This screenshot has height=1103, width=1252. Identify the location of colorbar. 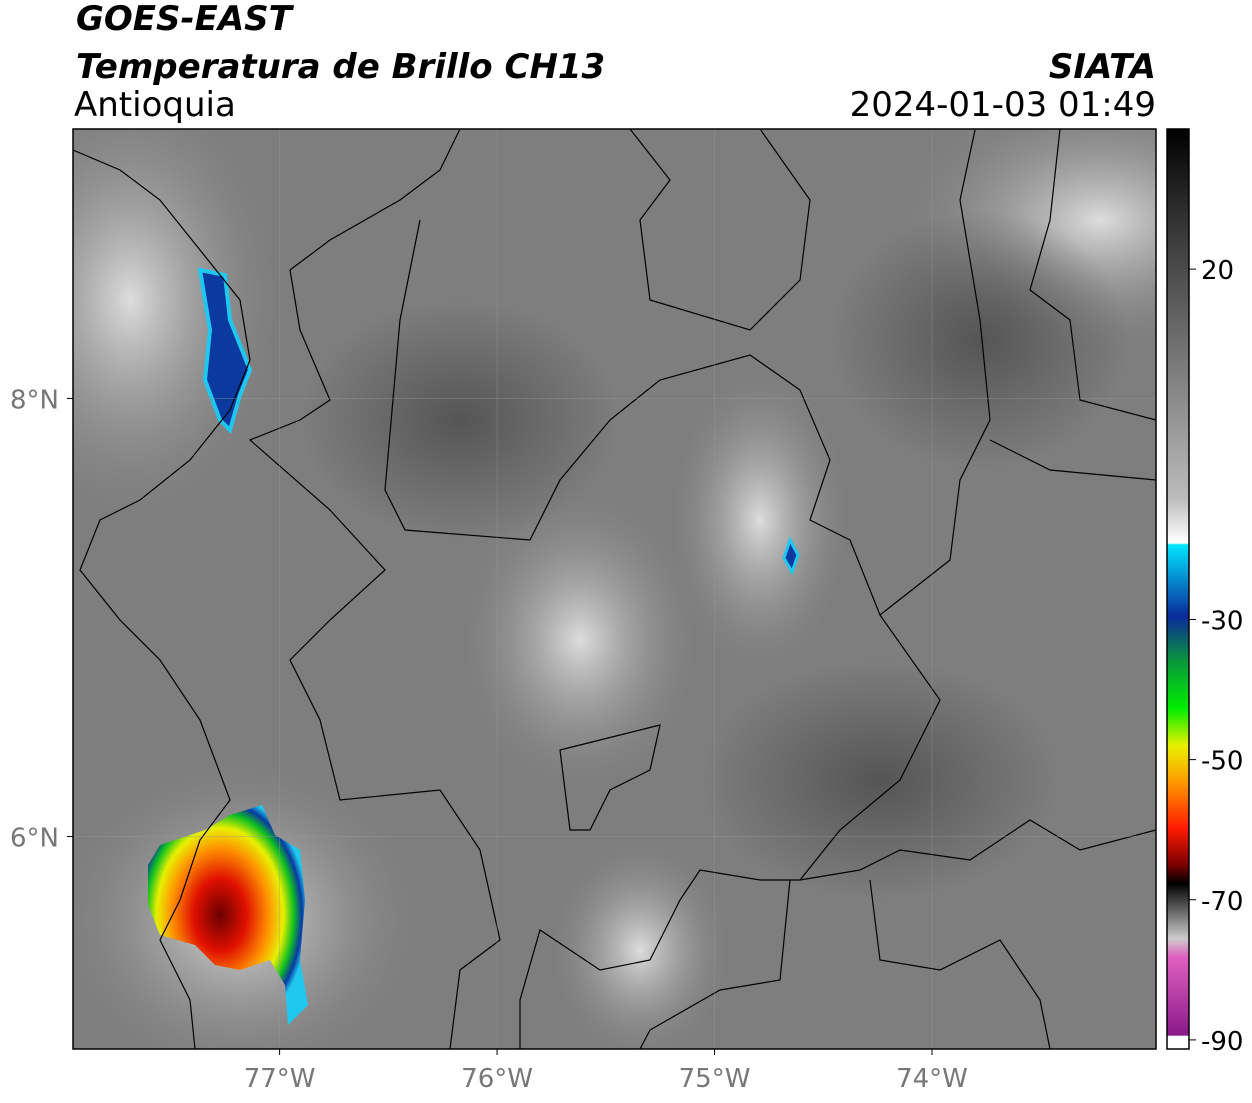
(1178, 589).